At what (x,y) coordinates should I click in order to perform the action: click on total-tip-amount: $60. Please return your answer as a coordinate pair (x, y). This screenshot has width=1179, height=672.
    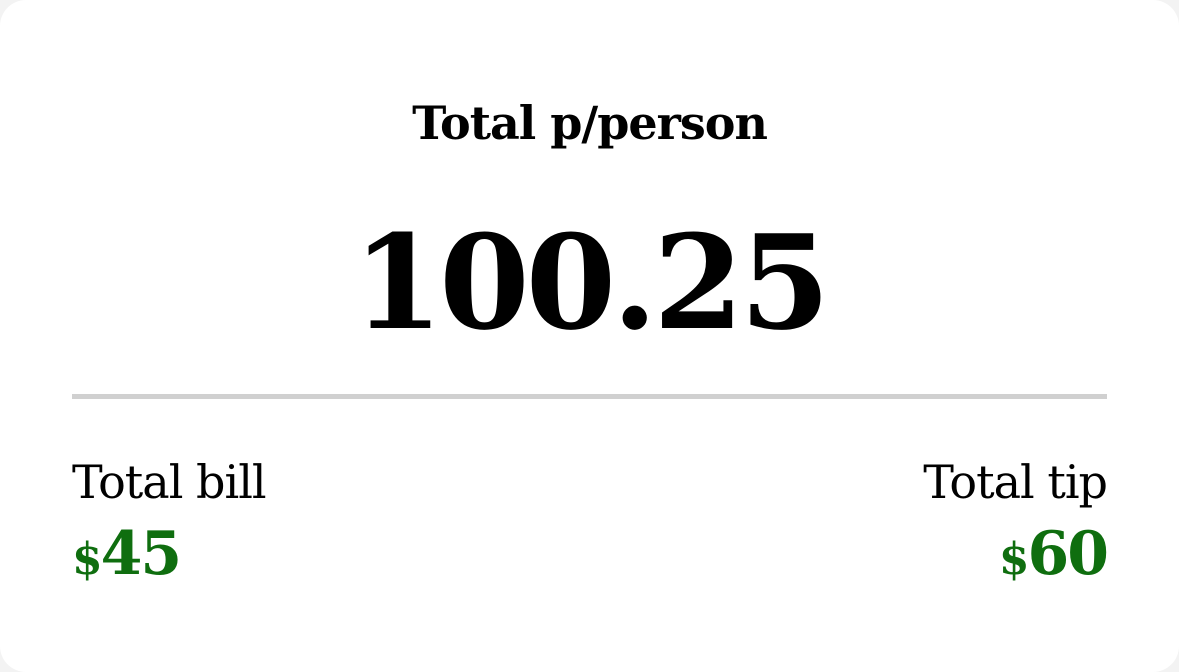
    Looking at the image, I should click on (908, 557).